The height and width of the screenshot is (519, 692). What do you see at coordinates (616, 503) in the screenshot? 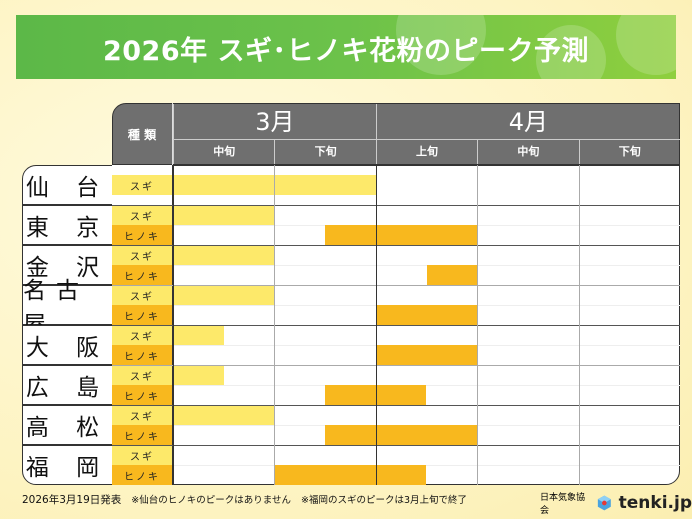
I see `brand: 日本気象協会 tenki.jp` at bounding box center [616, 503].